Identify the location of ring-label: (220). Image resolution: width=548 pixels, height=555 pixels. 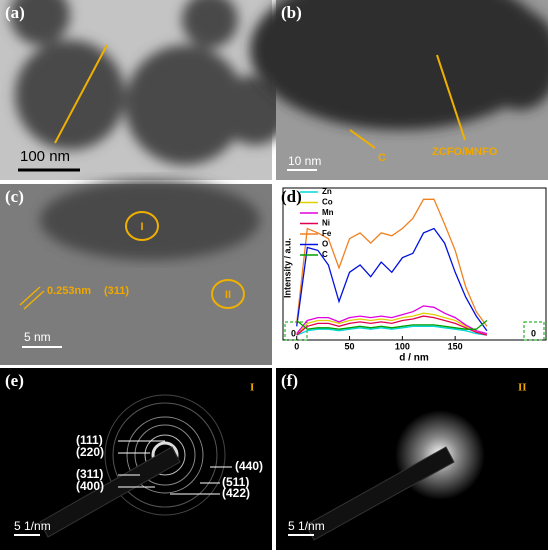
(90, 452).